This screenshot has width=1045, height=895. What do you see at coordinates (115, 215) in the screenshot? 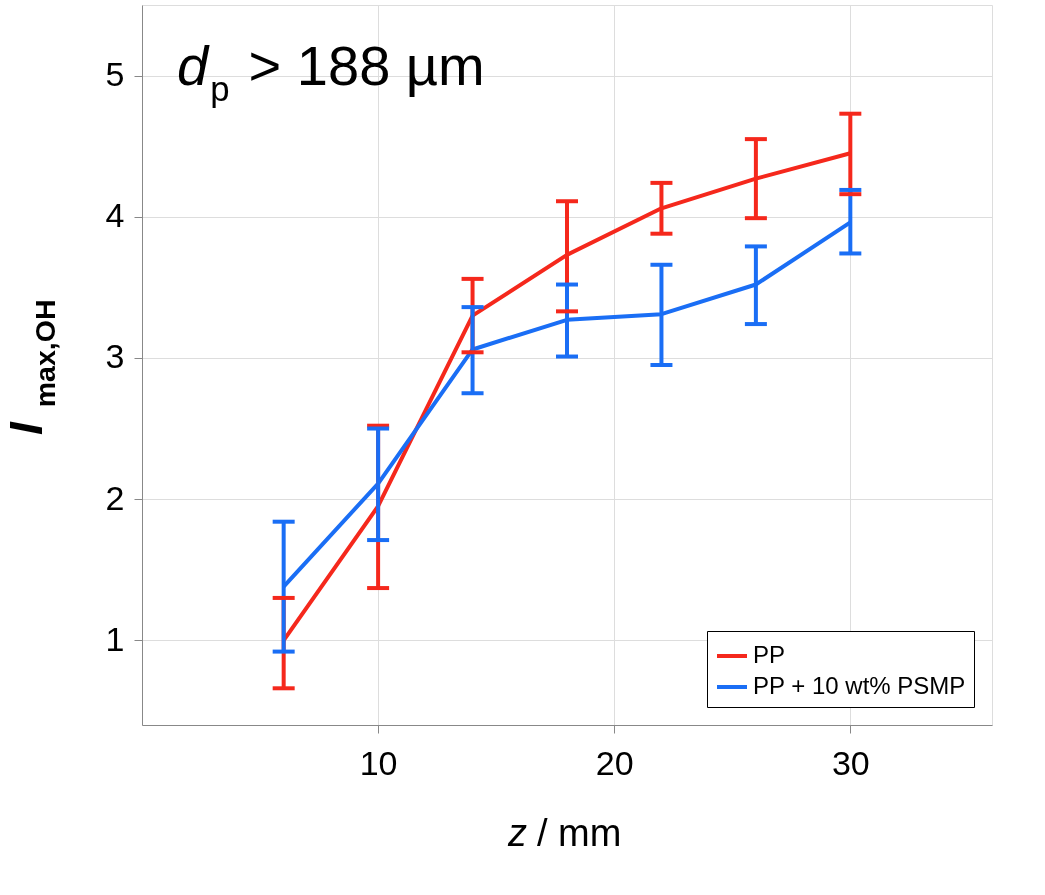
I see `y-tick-label: 4` at bounding box center [115, 215].